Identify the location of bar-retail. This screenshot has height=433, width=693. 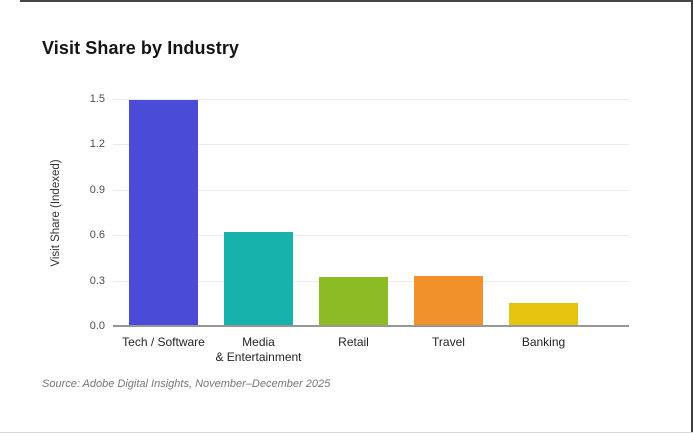
(353, 301).